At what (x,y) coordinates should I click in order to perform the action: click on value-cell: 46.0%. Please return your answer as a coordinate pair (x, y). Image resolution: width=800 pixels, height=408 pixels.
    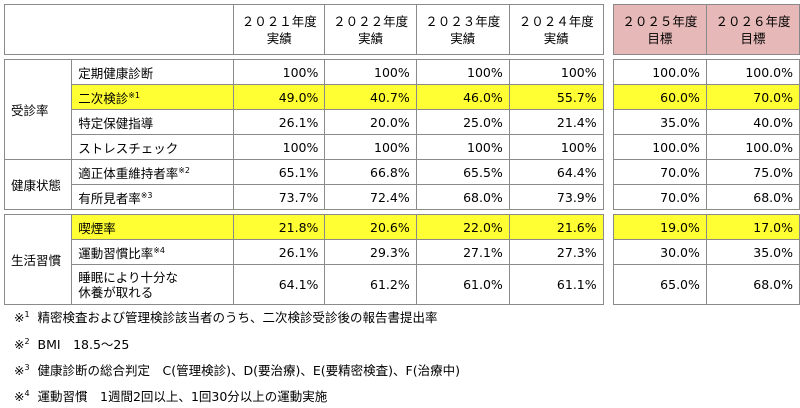
    Looking at the image, I should click on (462, 97).